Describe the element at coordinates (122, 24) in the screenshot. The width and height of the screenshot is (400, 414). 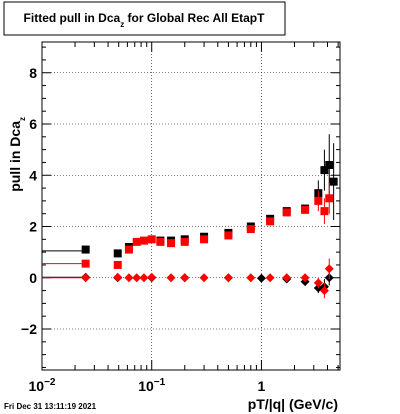
I see `chart-title-sub: z` at that location.